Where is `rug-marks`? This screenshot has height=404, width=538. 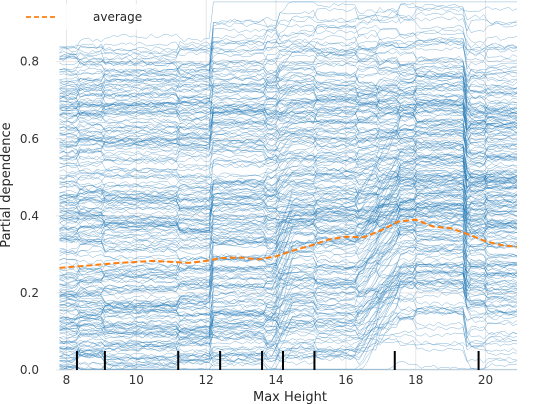
rug-marks is located at coordinates (277, 360).